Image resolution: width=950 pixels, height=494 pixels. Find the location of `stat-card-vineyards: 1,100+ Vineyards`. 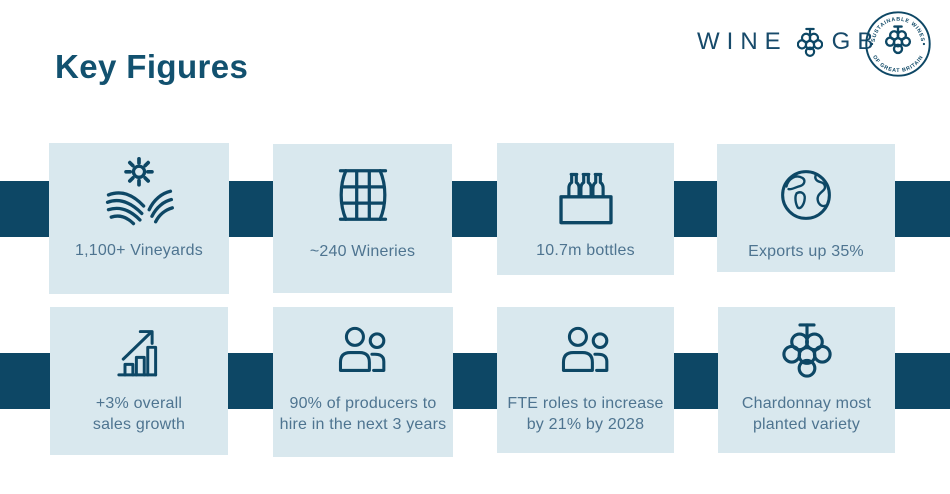

stat-card-vineyards: 1,100+ Vineyards is located at coordinates (139, 218).